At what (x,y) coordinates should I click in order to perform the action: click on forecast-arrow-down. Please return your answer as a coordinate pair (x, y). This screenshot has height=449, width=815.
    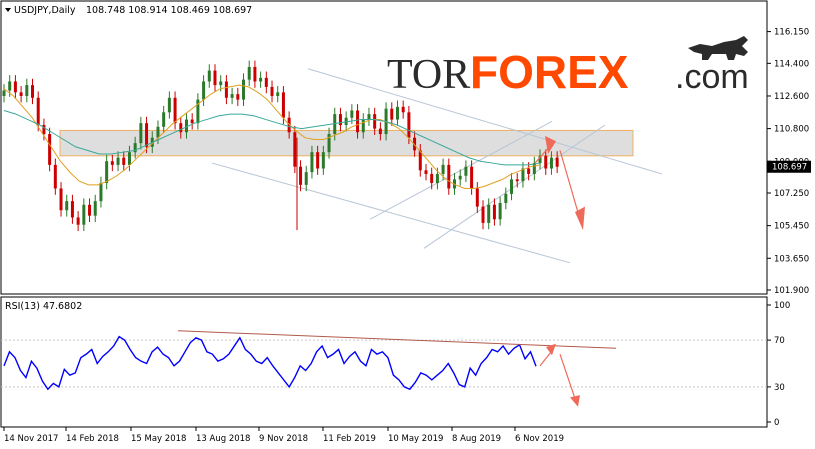
    Looking at the image, I should click on (570, 185).